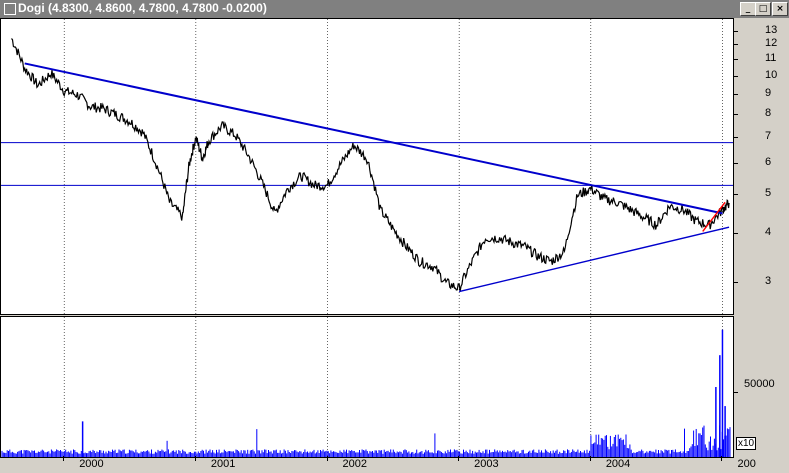 This screenshot has width=789, height=473. I want to click on x-tick-label: 2004, so click(618, 464).